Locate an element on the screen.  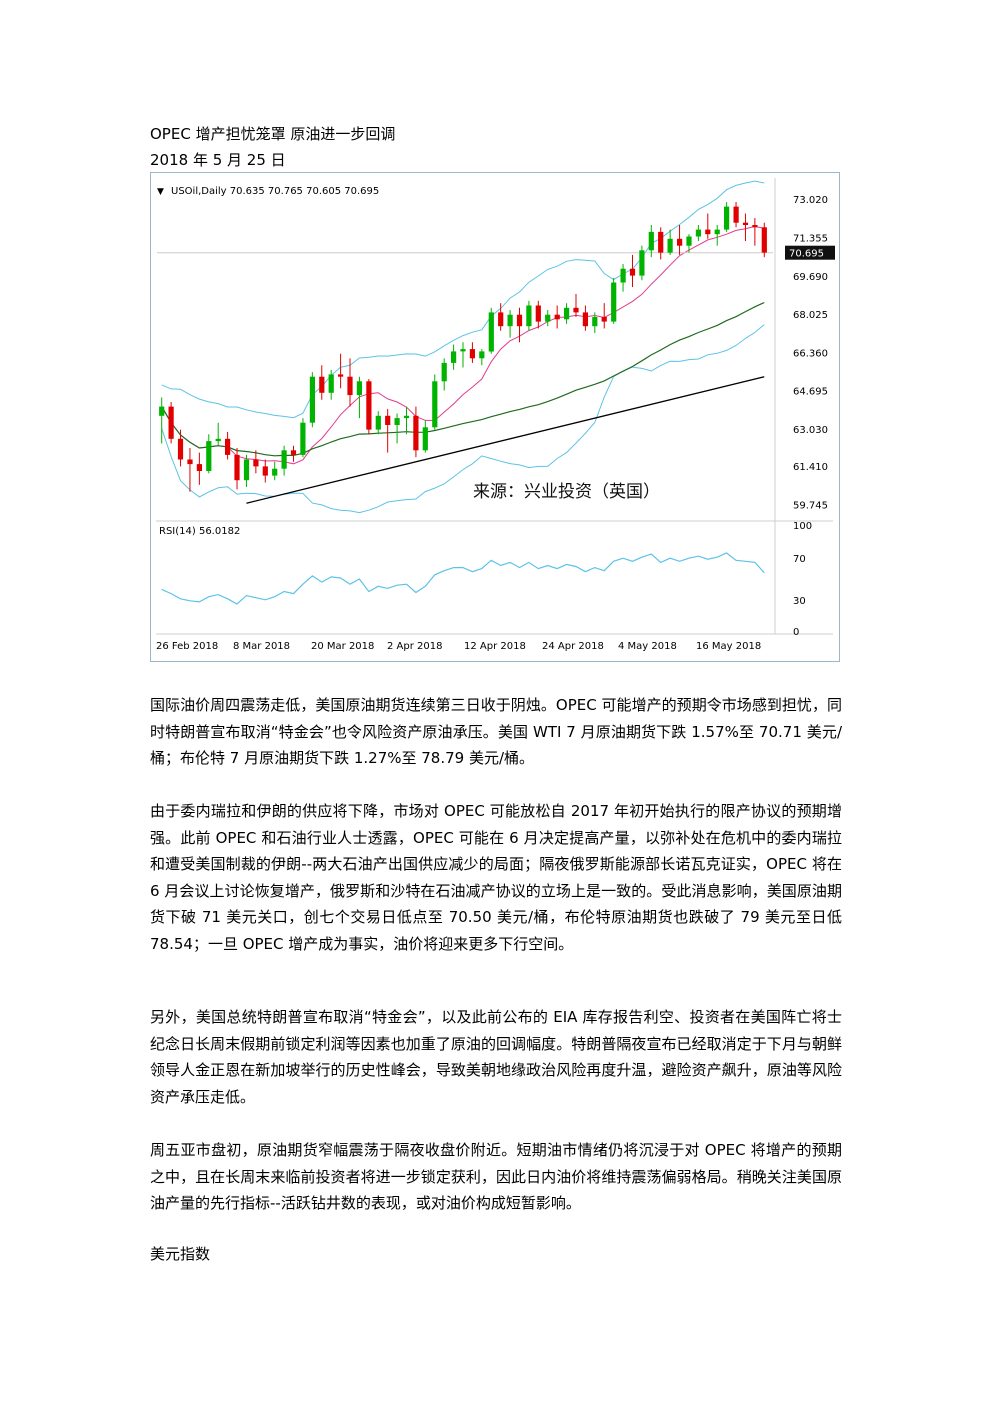
current-price-tag is located at coordinates (810, 252).